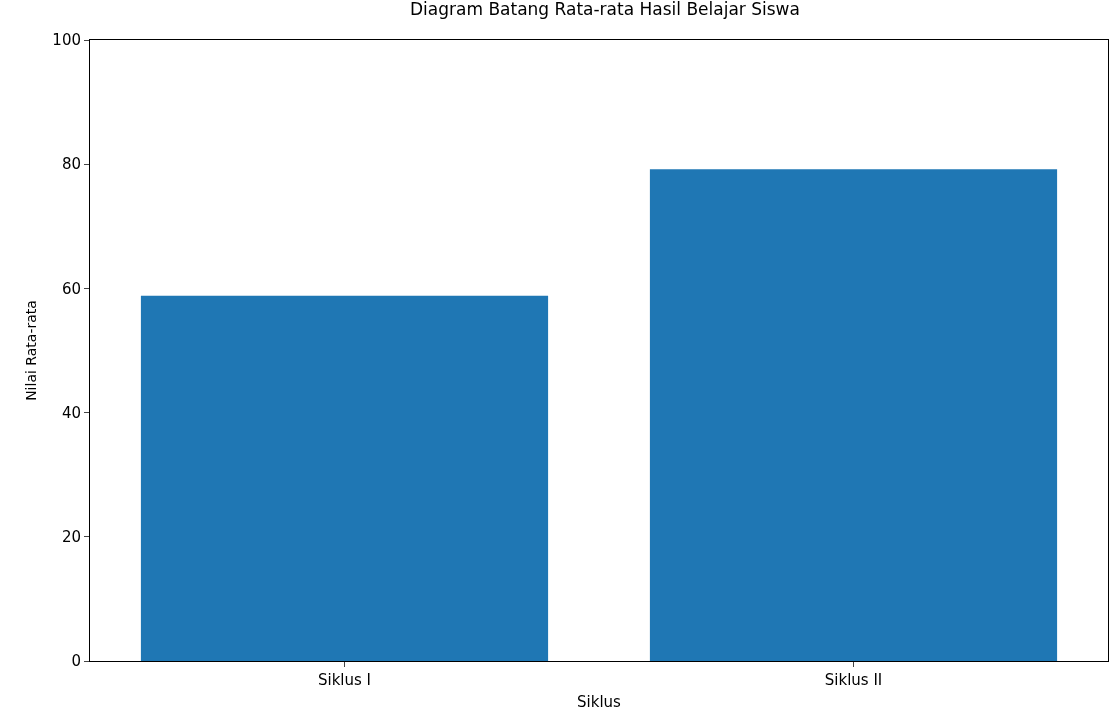 This screenshot has width=1110, height=713. I want to click on y-tick-label: 80, so click(71, 164).